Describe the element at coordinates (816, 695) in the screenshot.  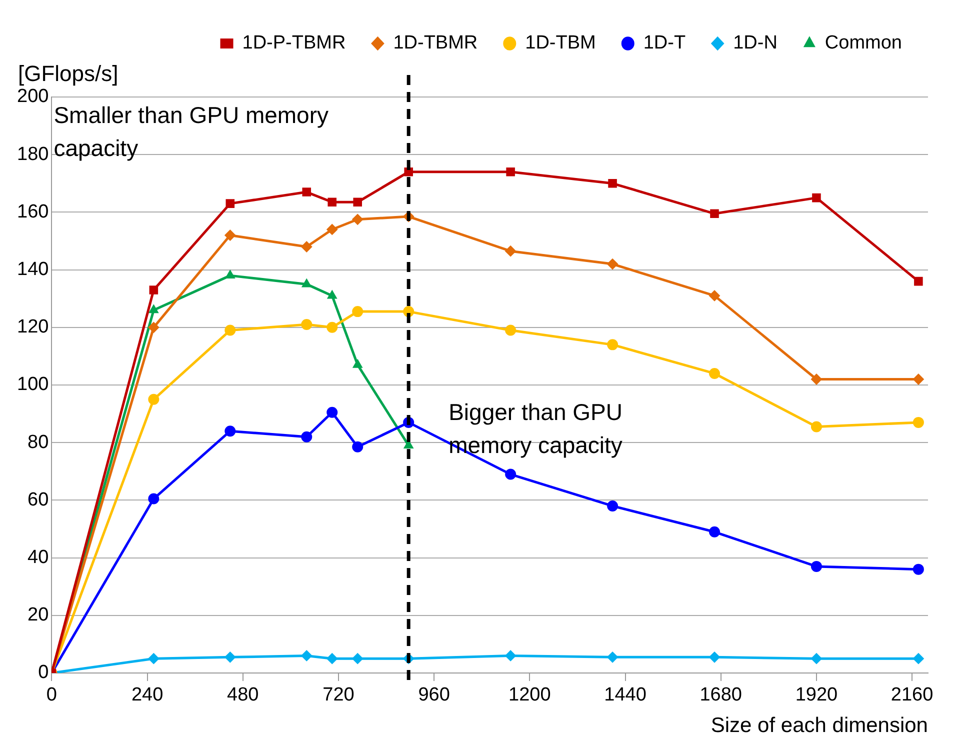
I see `x-tick-label: 1920` at that location.